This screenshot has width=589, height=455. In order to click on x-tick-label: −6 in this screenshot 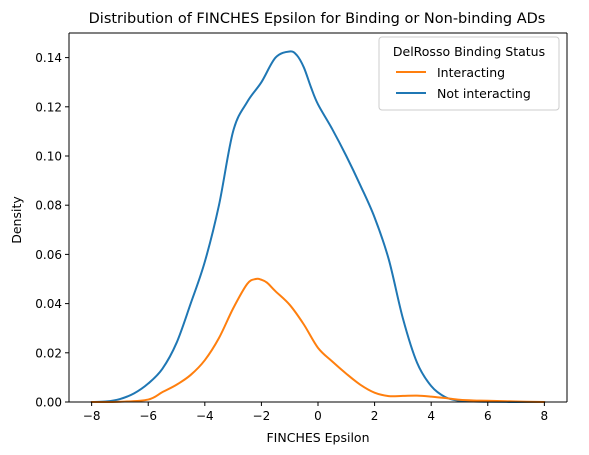, I will do `click(148, 416)`.